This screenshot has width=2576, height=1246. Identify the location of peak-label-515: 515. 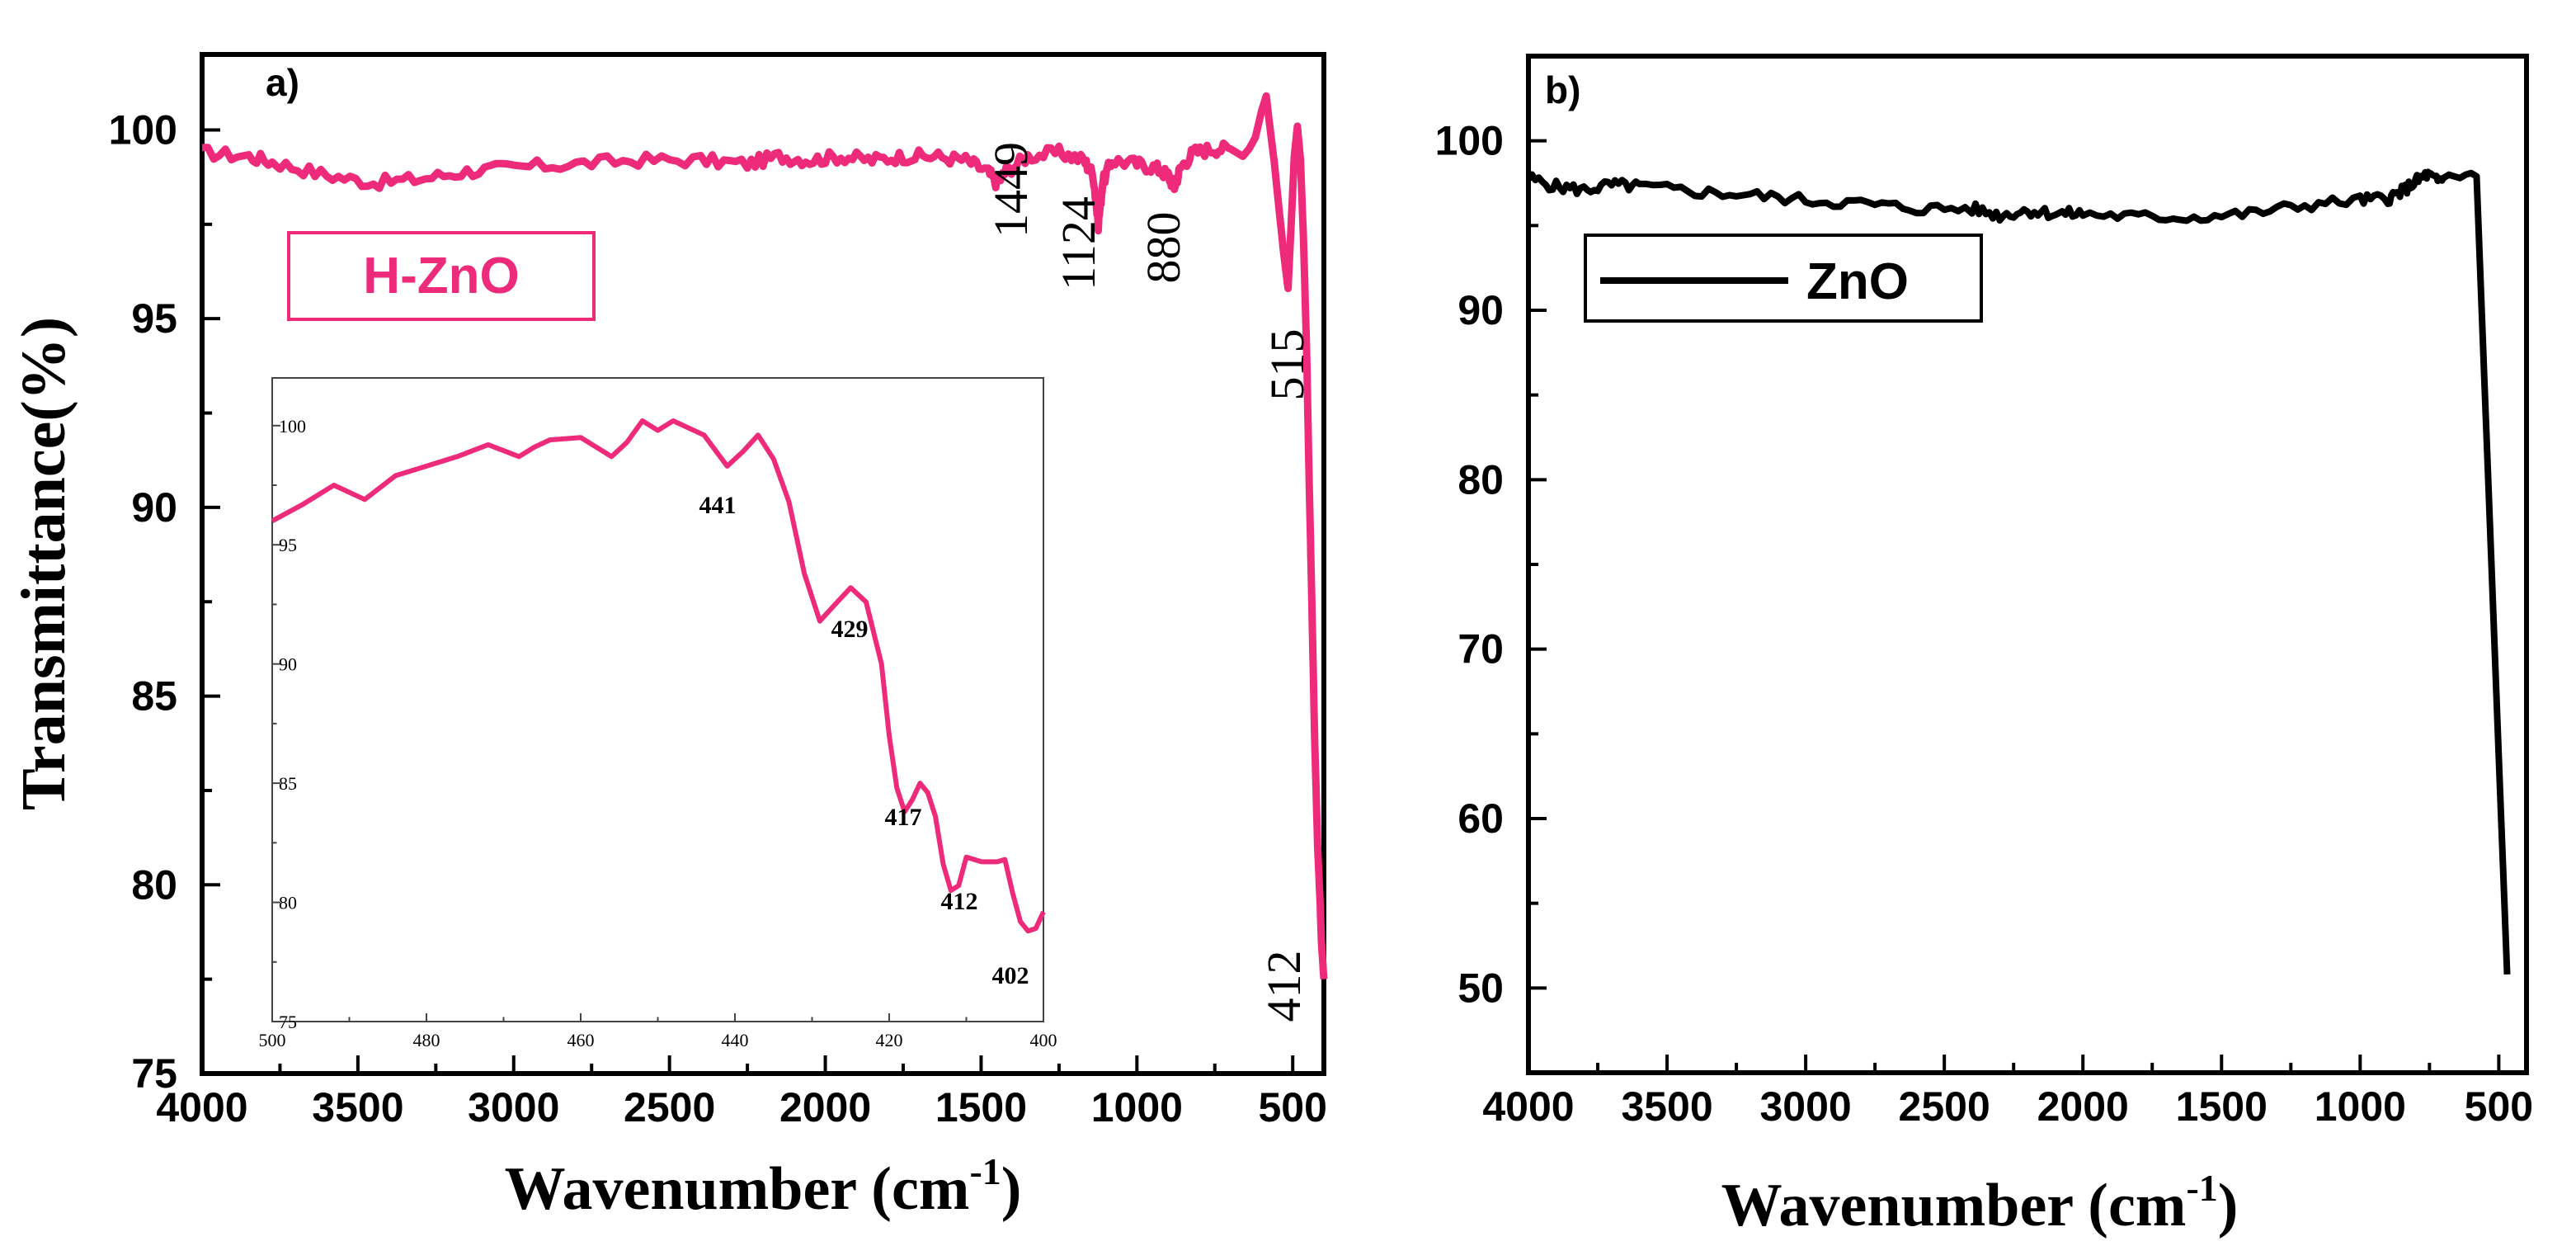
(1287, 365).